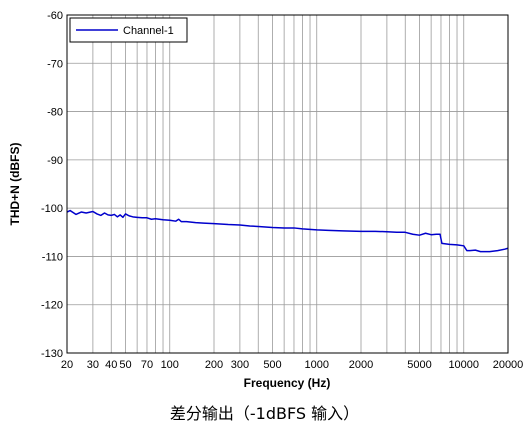  Describe the element at coordinates (240, 365) in the screenshot. I see `x-tick-label: 300` at that location.